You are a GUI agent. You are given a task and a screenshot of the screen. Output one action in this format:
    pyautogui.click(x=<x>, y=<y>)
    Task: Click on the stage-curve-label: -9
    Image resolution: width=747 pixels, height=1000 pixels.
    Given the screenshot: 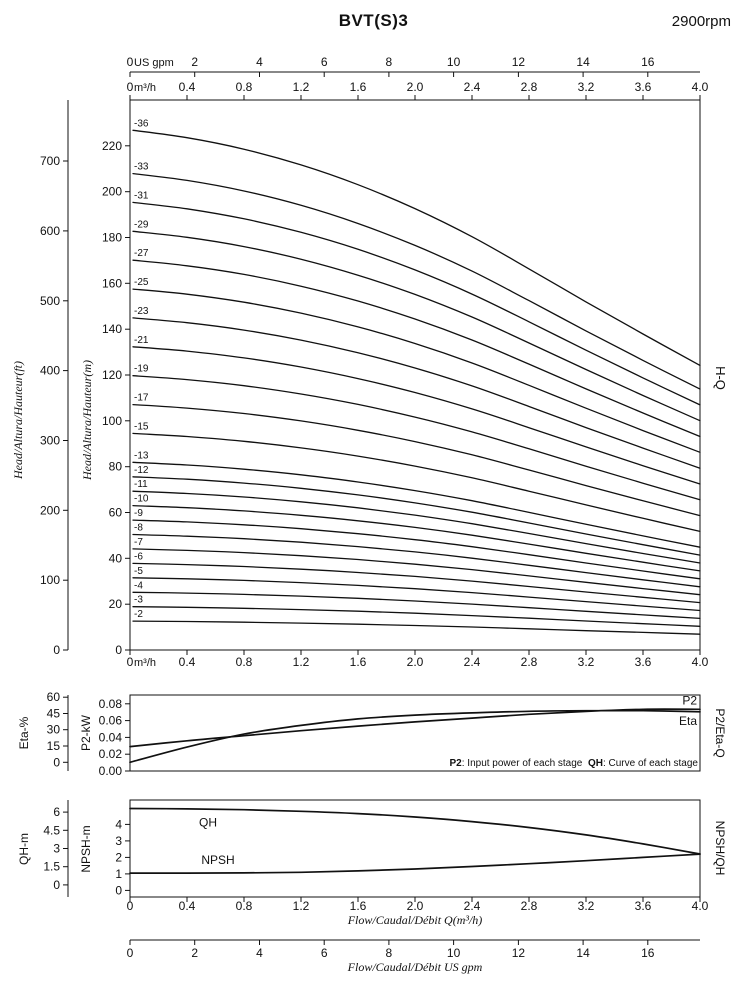 What is the action you would take?
    pyautogui.click(x=138, y=513)
    